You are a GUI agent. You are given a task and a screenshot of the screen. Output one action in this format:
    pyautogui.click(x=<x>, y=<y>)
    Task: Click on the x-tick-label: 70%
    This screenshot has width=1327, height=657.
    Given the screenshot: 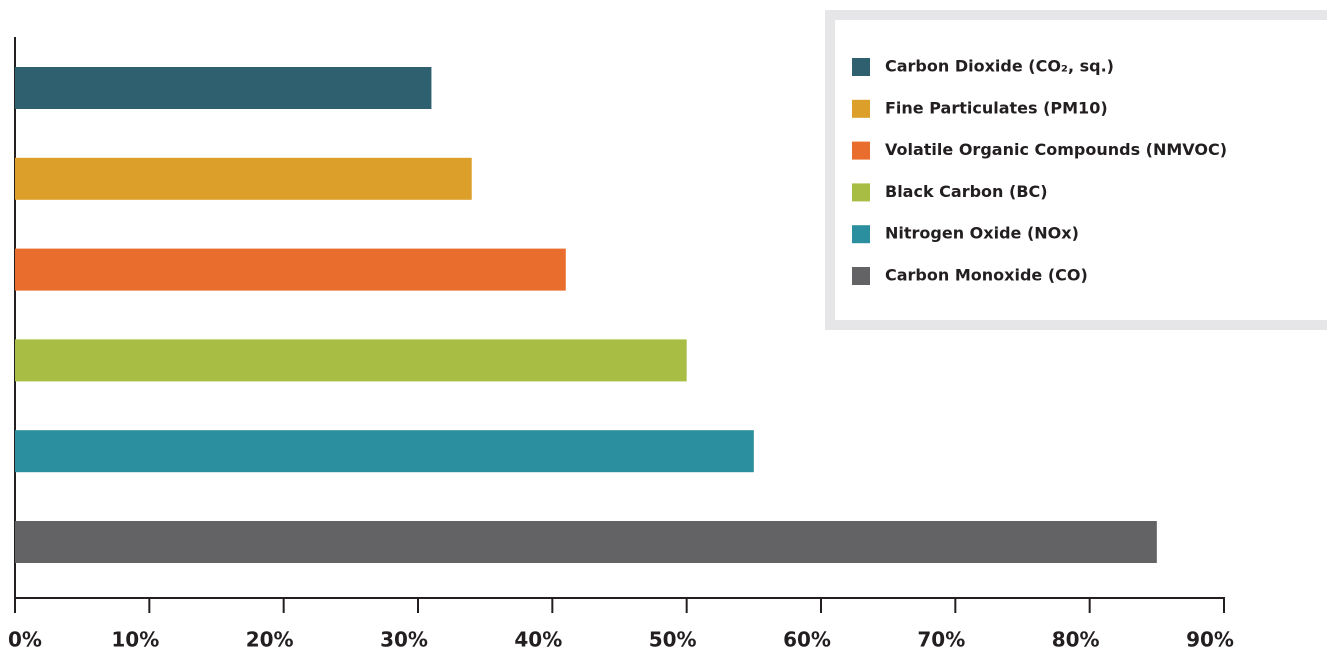 What is the action you would take?
    pyautogui.click(x=941, y=640)
    